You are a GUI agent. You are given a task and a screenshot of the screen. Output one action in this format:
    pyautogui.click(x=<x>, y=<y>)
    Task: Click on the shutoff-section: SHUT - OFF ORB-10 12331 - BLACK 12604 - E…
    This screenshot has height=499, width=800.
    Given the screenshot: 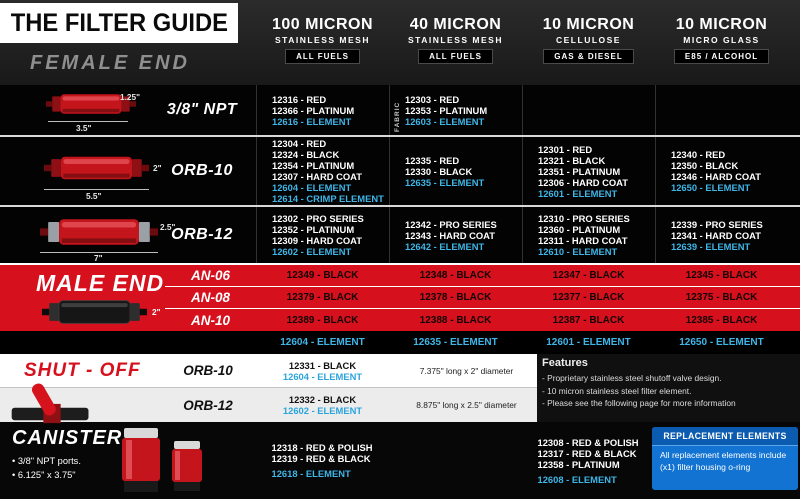 What is the action you would take?
    pyautogui.click(x=400, y=389)
    